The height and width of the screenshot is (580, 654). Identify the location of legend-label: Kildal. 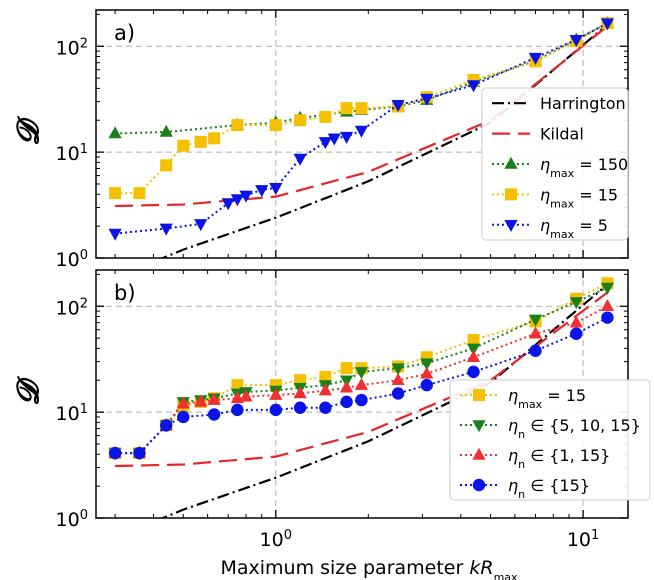
(562, 134).